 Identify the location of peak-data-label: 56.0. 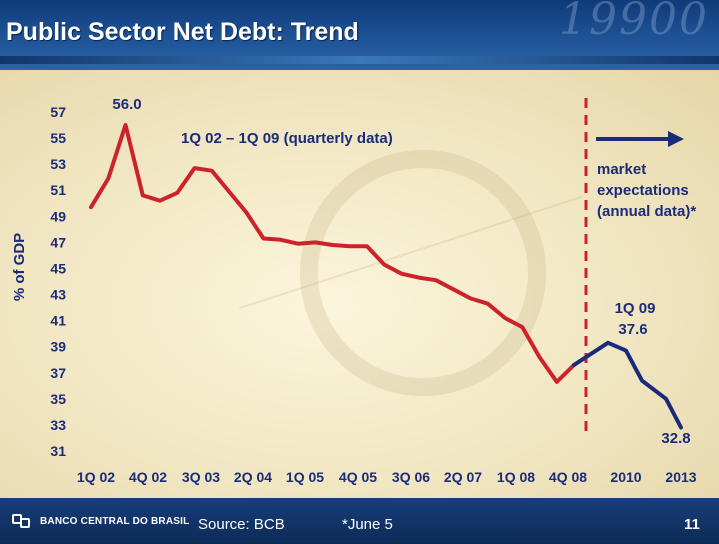
(126, 104).